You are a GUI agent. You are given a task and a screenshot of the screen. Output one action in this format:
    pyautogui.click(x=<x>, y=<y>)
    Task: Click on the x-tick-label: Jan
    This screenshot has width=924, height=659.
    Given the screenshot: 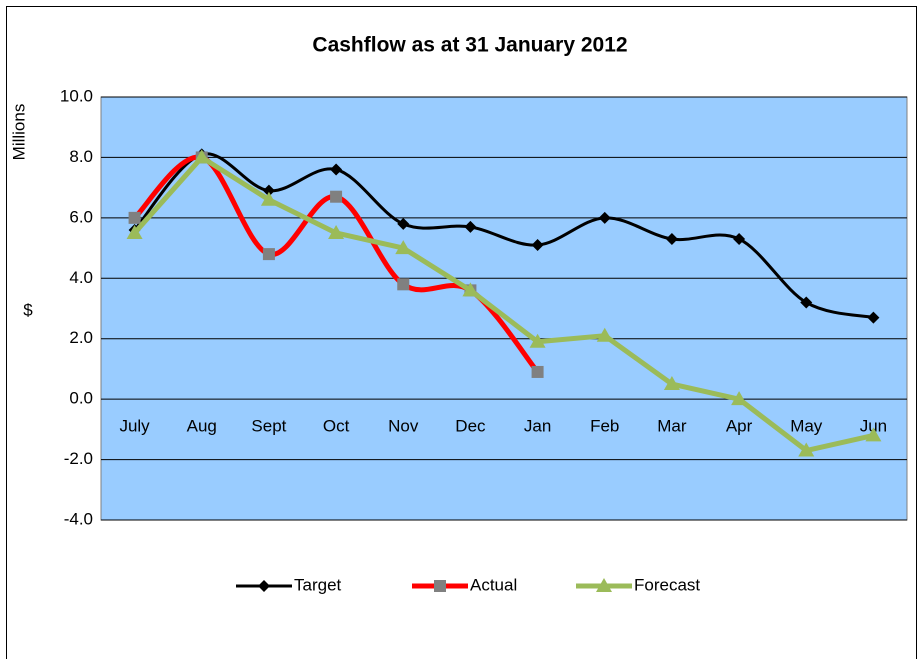 What is the action you would take?
    pyautogui.click(x=537, y=426)
    